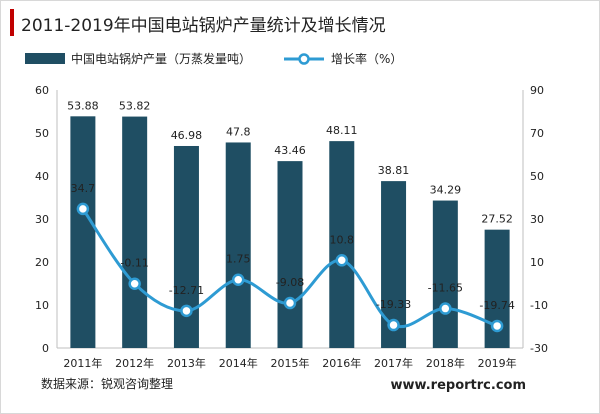 This screenshot has height=414, width=600. I want to click on right-tick-label: 50, so click(537, 176).